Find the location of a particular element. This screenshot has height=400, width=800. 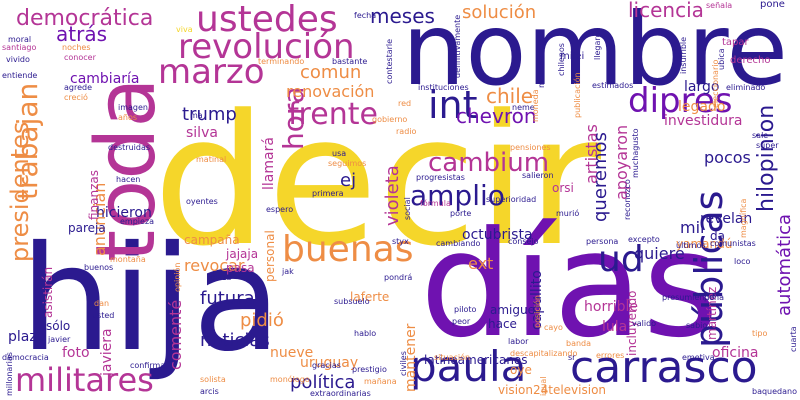

word: excepto is located at coordinates (644, 239).